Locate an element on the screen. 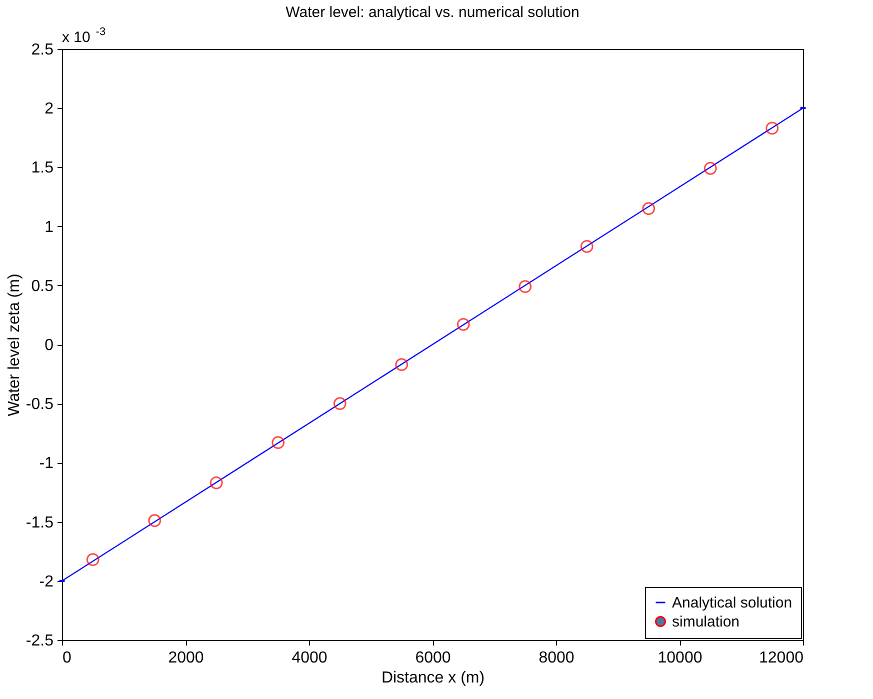 This screenshot has width=873, height=699. x-tick-label: 6000 is located at coordinates (433, 658).